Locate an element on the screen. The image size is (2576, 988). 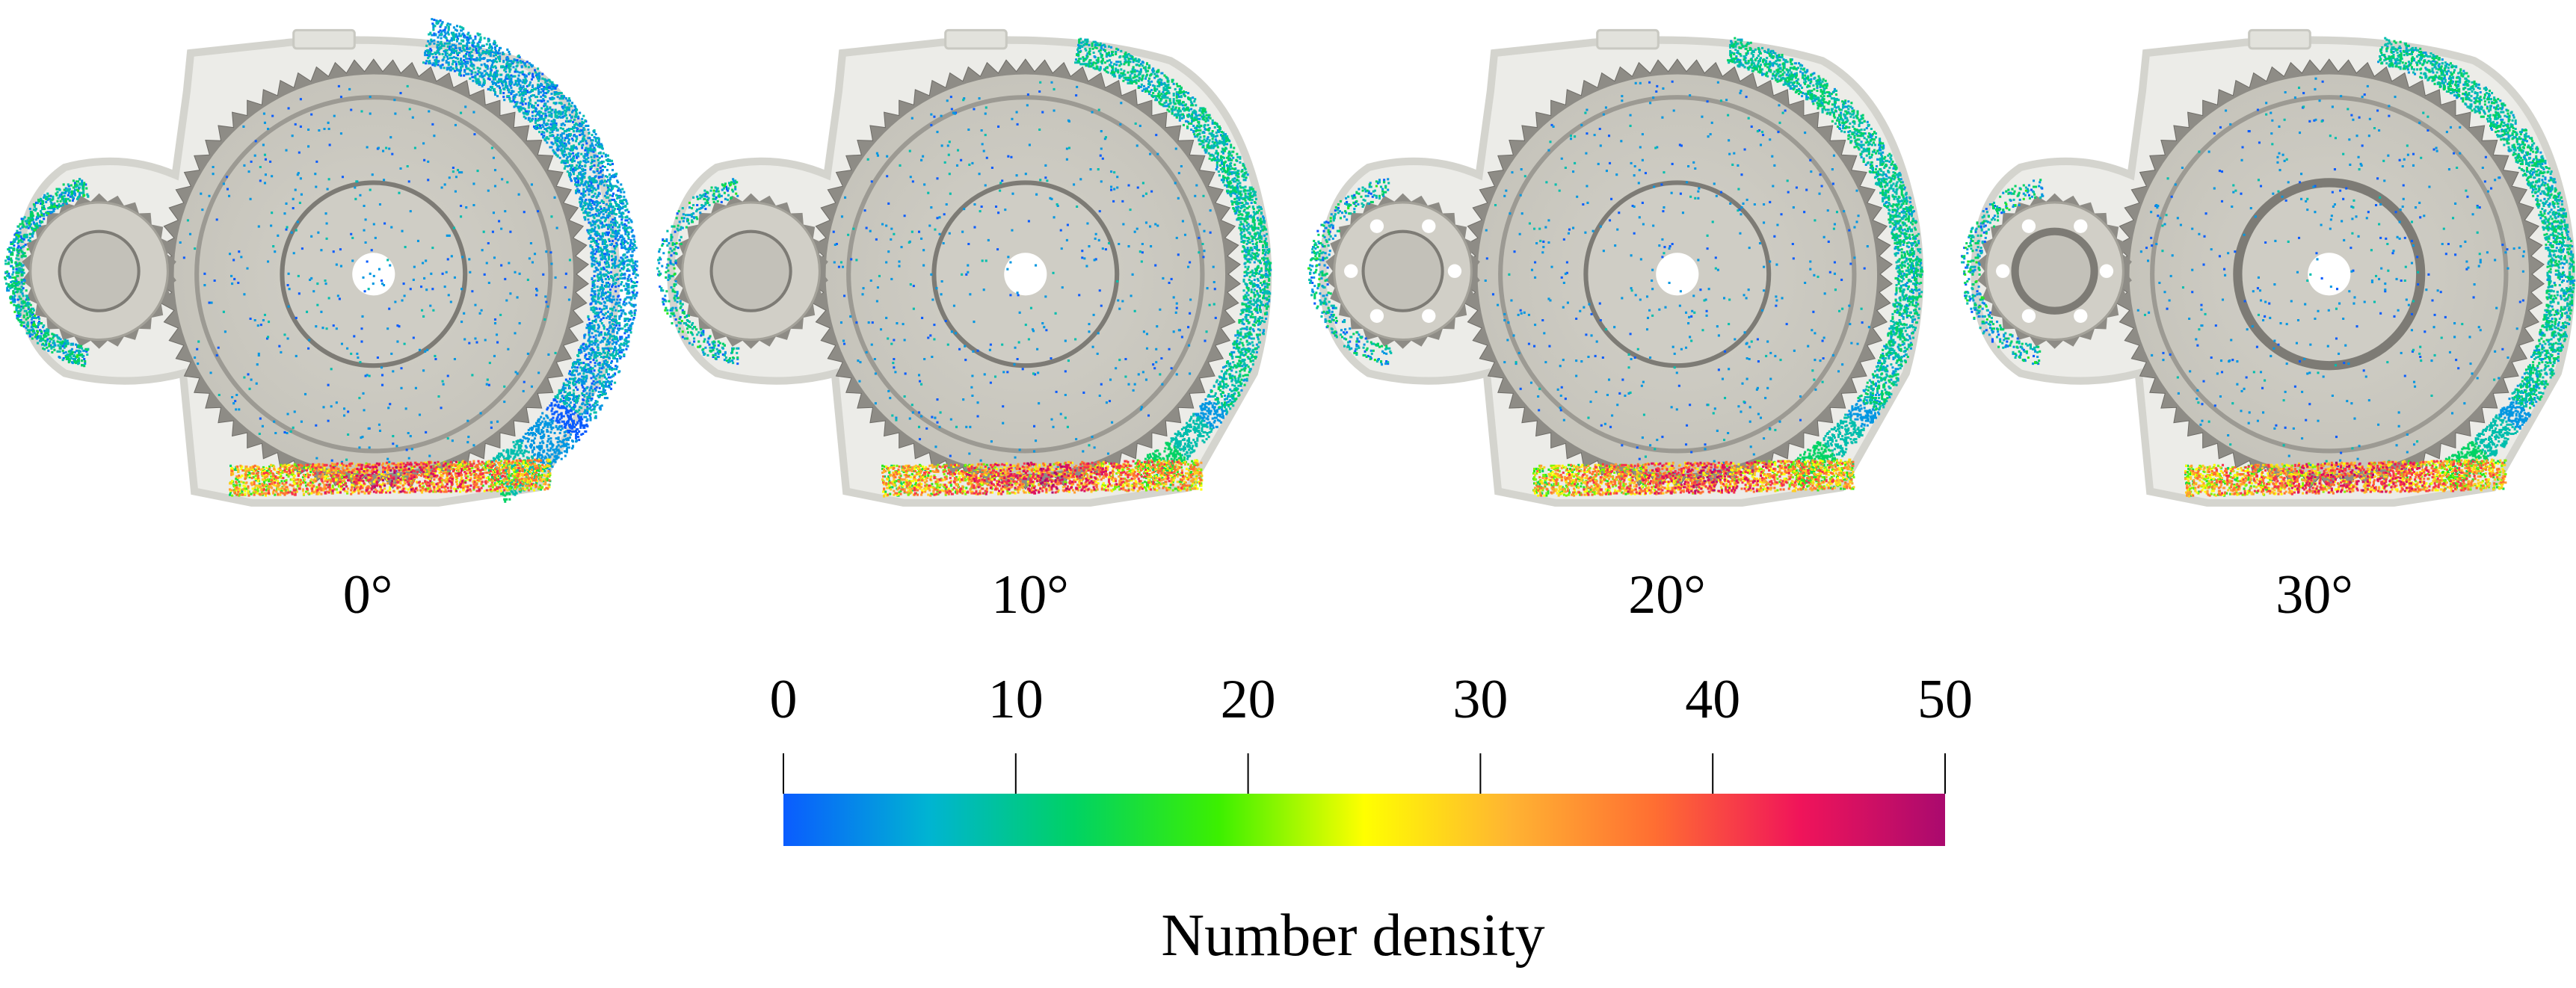
angle-label-30: 30° is located at coordinates (2314, 595).